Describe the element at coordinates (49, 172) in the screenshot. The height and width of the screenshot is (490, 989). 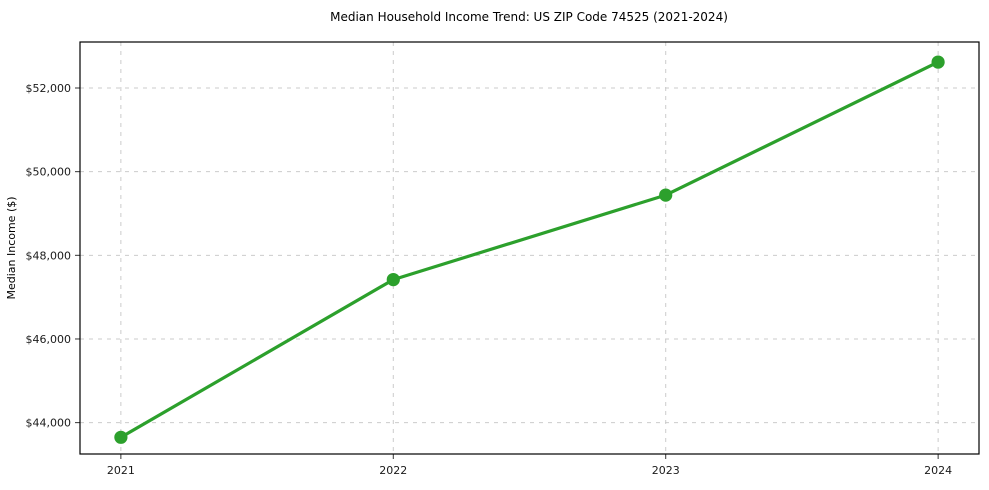
I see `y-tick-label: $50,000` at that location.